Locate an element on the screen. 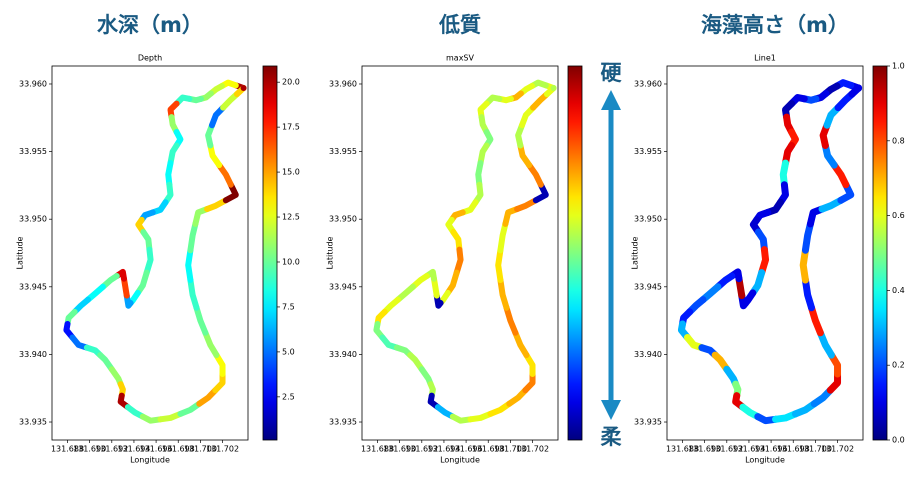 The image size is (920, 496). colorbar-tick-label: 10.0 is located at coordinates (291, 261).